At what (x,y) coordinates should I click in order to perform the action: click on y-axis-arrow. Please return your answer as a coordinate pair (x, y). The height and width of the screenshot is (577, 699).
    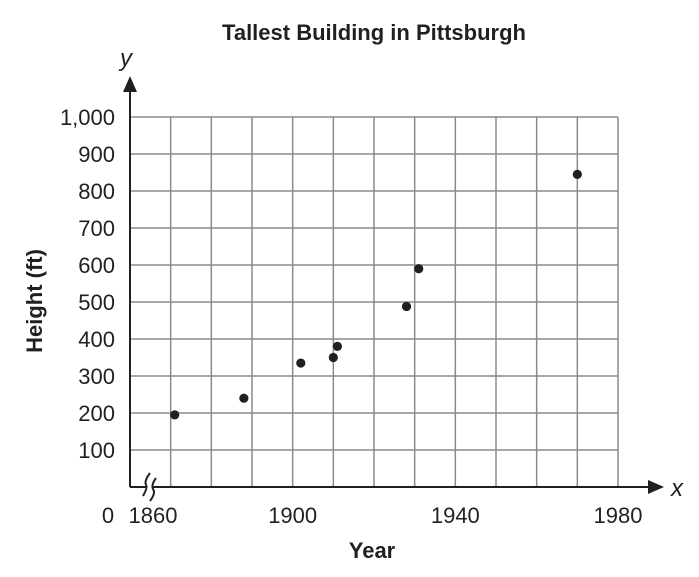
    Looking at the image, I should click on (130, 84).